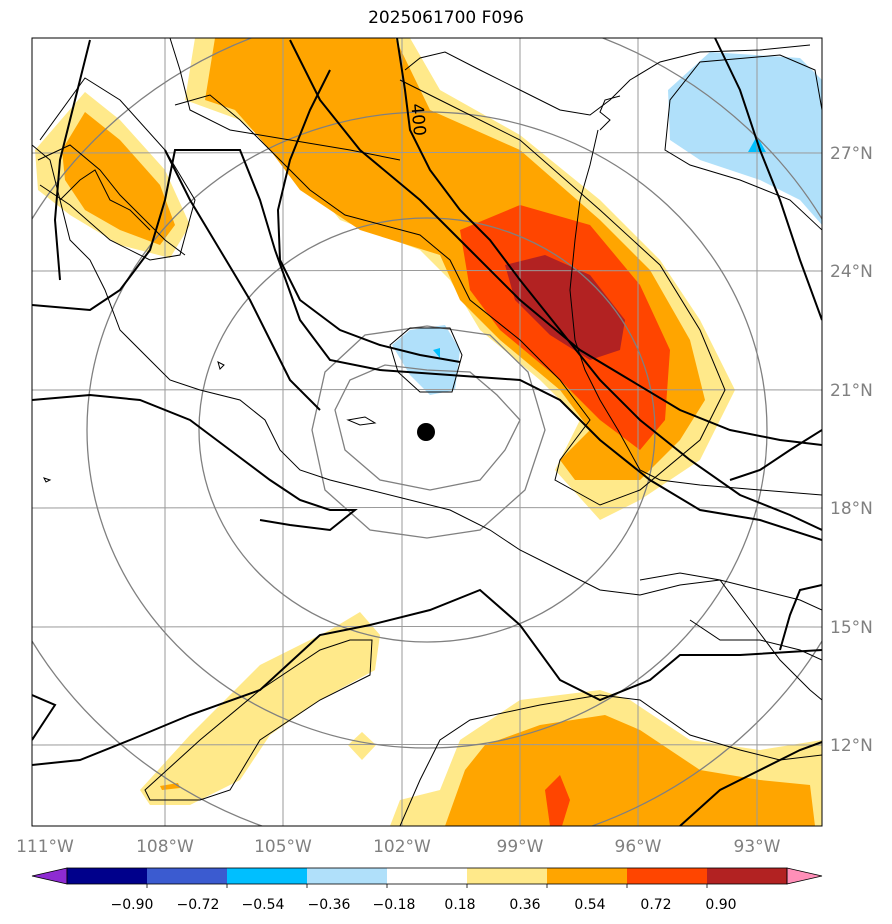  I want to click on lat-label-12n: 12°N, so click(851, 746).